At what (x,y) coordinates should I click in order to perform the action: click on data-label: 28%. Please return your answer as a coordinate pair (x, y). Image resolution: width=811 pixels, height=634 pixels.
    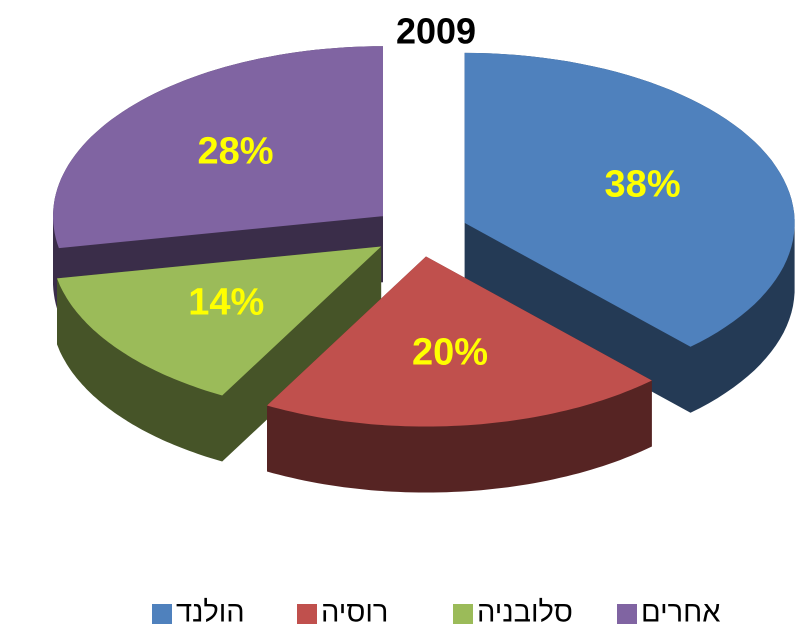
    Looking at the image, I should click on (236, 151).